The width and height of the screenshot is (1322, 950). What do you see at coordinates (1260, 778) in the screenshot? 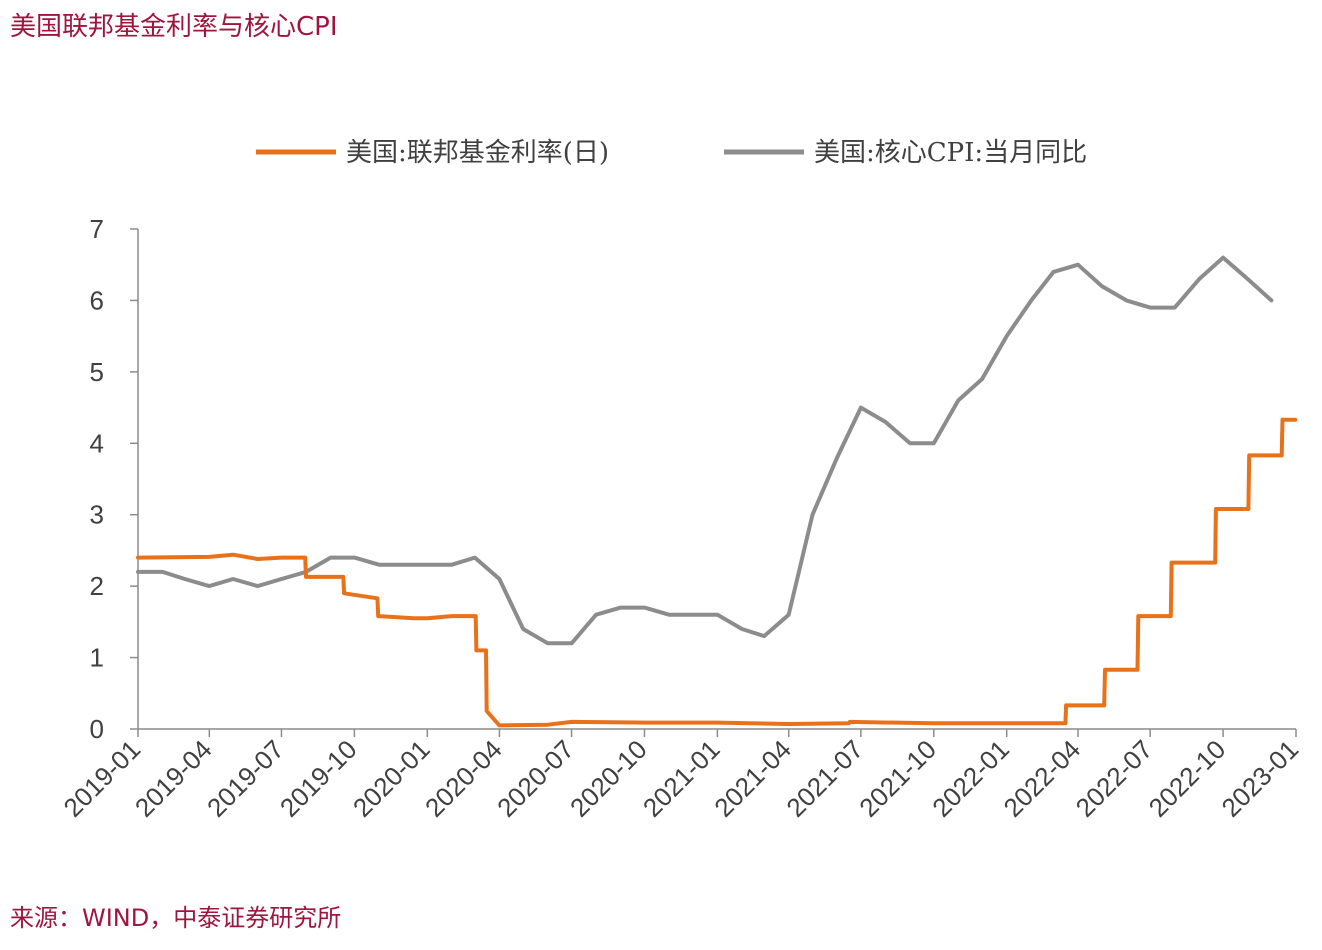
I see `x-tick-label: 2023-01` at bounding box center [1260, 778].